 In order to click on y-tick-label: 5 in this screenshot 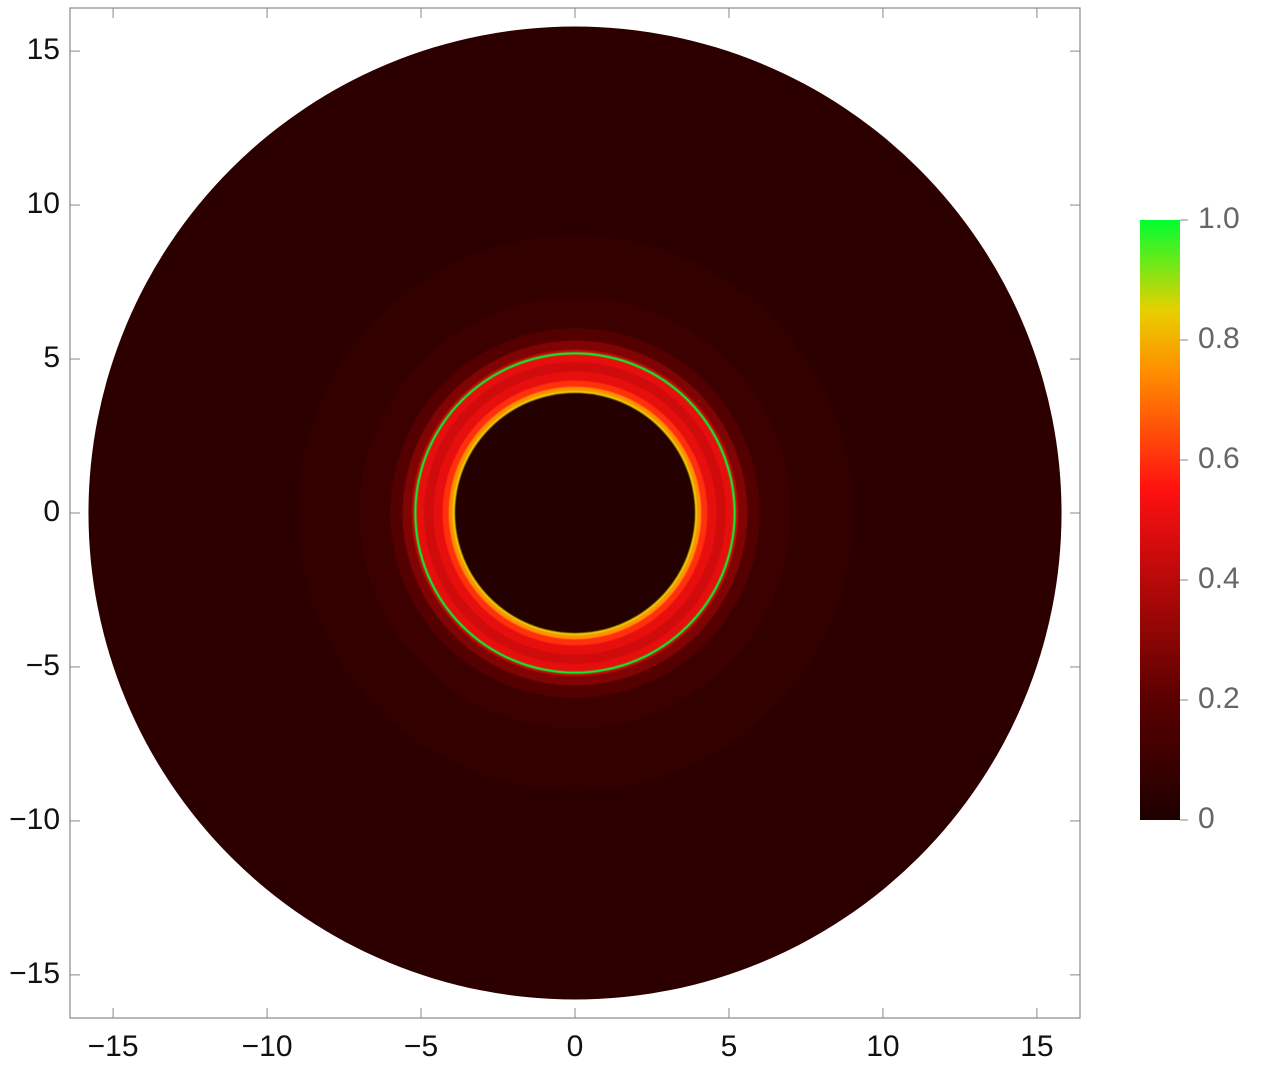, I will do `click(51, 357)`.